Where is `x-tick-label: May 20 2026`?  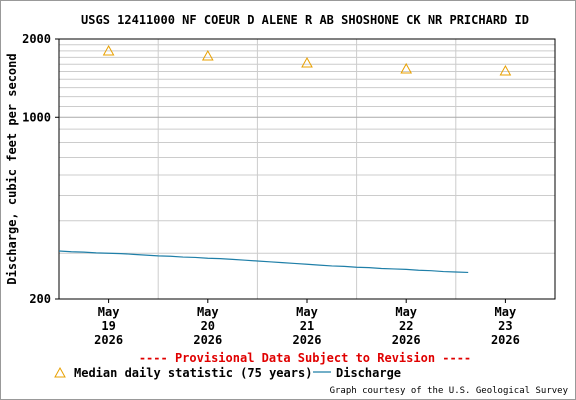 x-tick-label: May 20 2026 is located at coordinates (207, 326).